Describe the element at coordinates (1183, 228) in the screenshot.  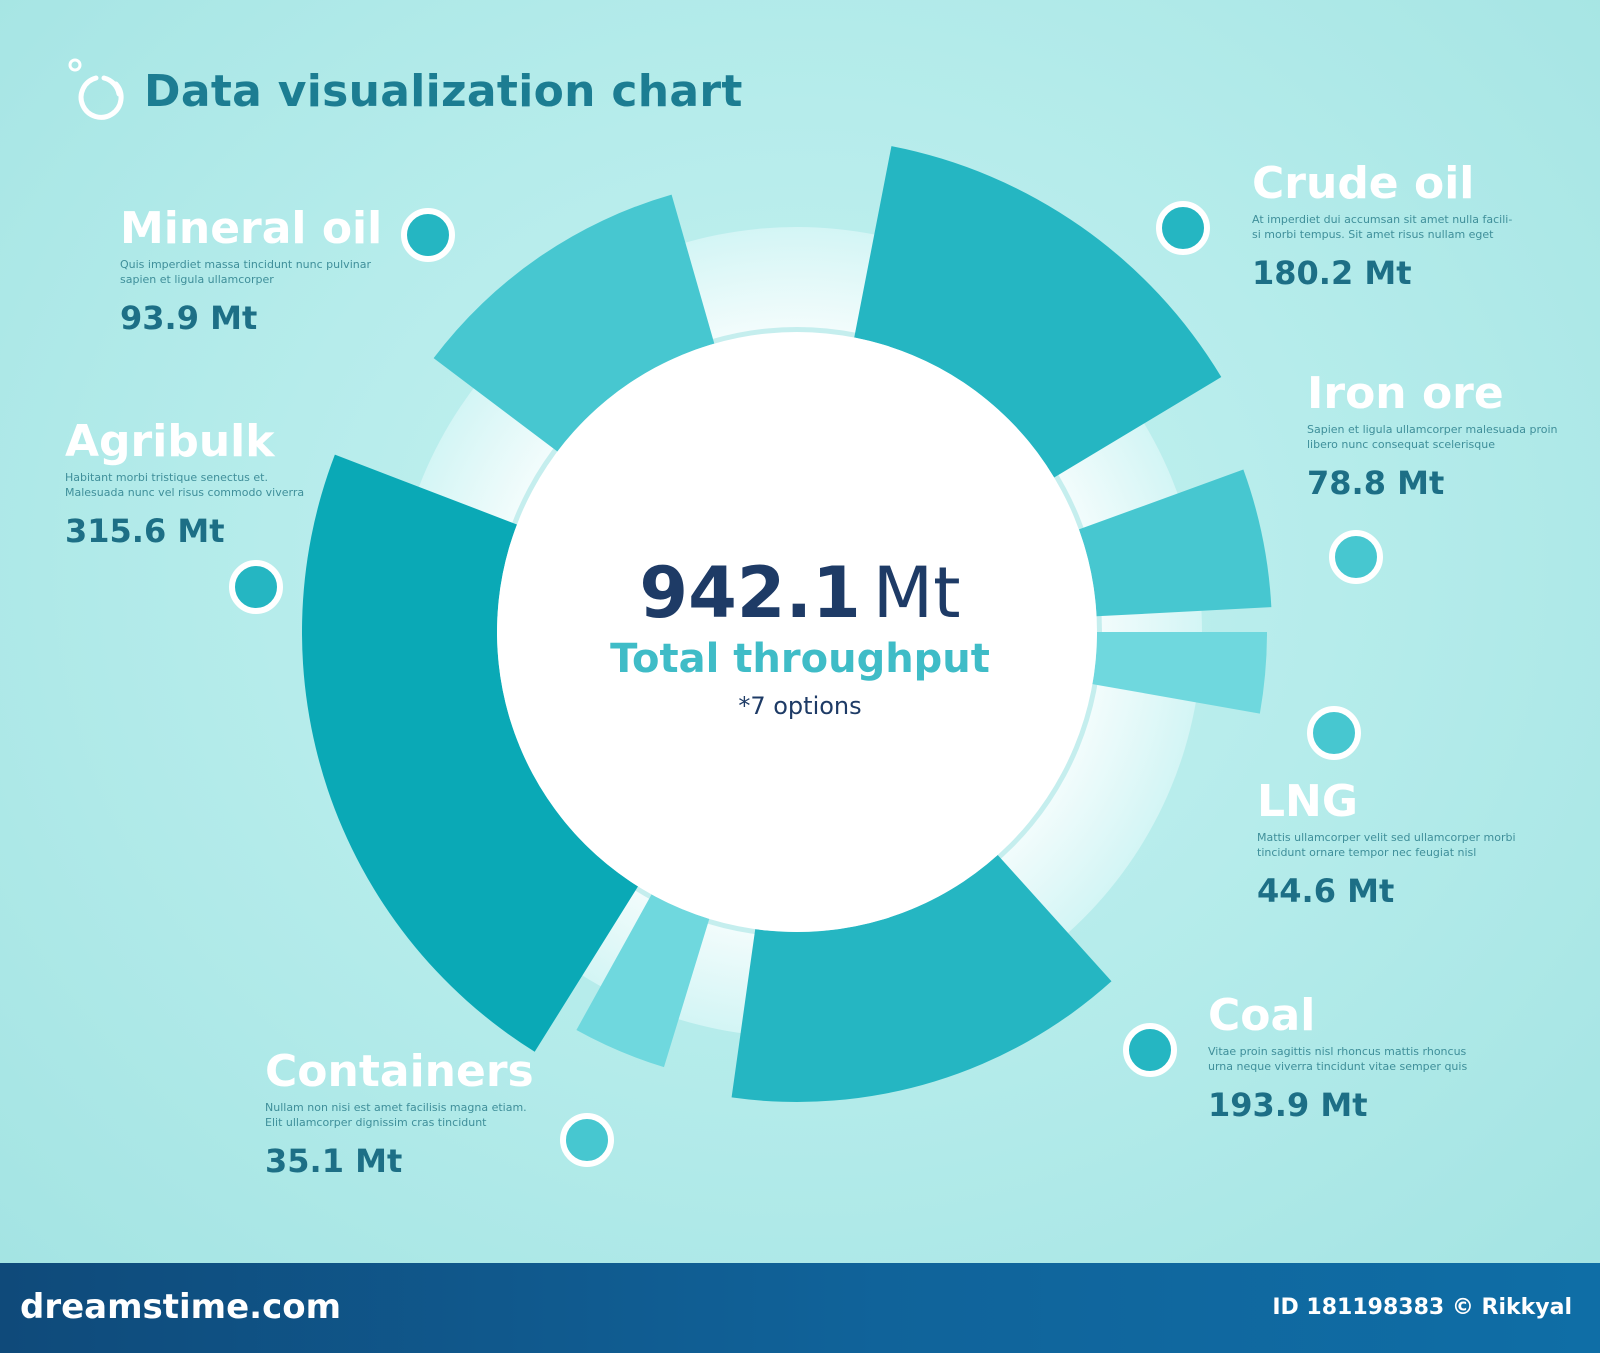
I see `marker-crude-oil` at that location.